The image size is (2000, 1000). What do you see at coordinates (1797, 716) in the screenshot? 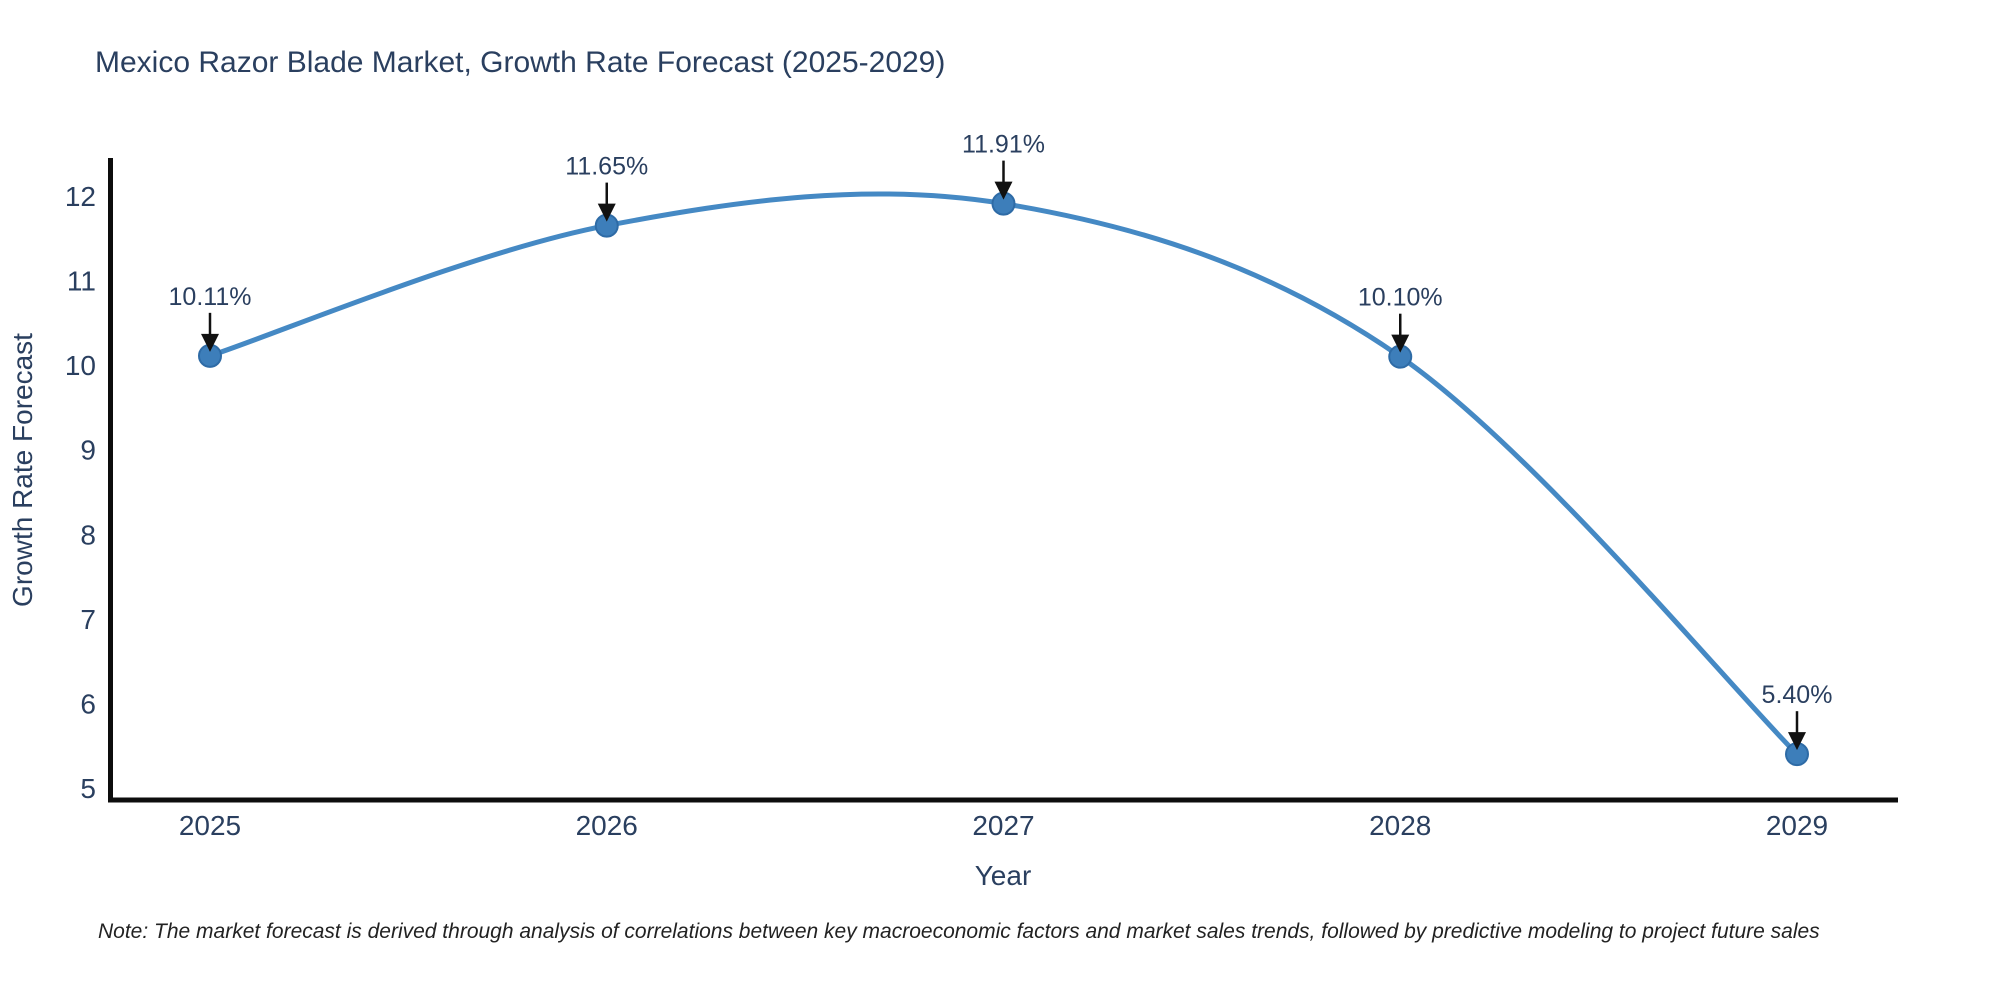
I see `annotation-2029: 5.40%` at bounding box center [1797, 716].